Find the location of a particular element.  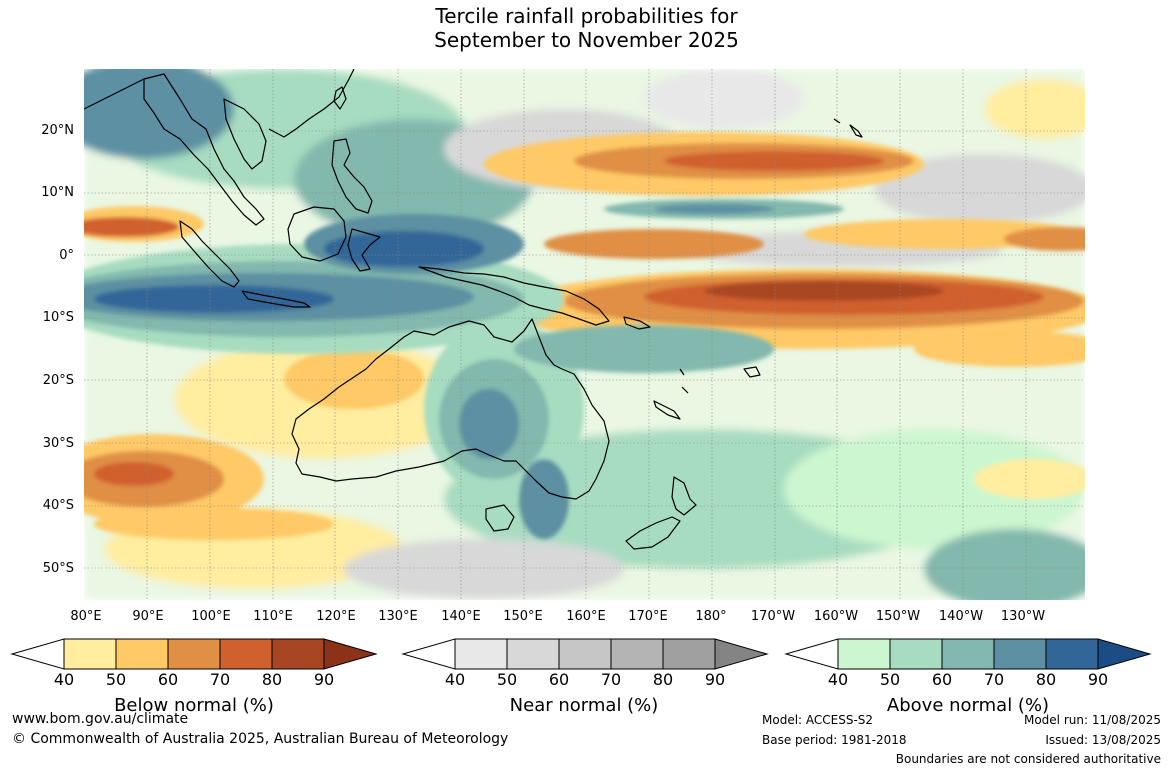

tasmania-coast is located at coordinates (500, 518).